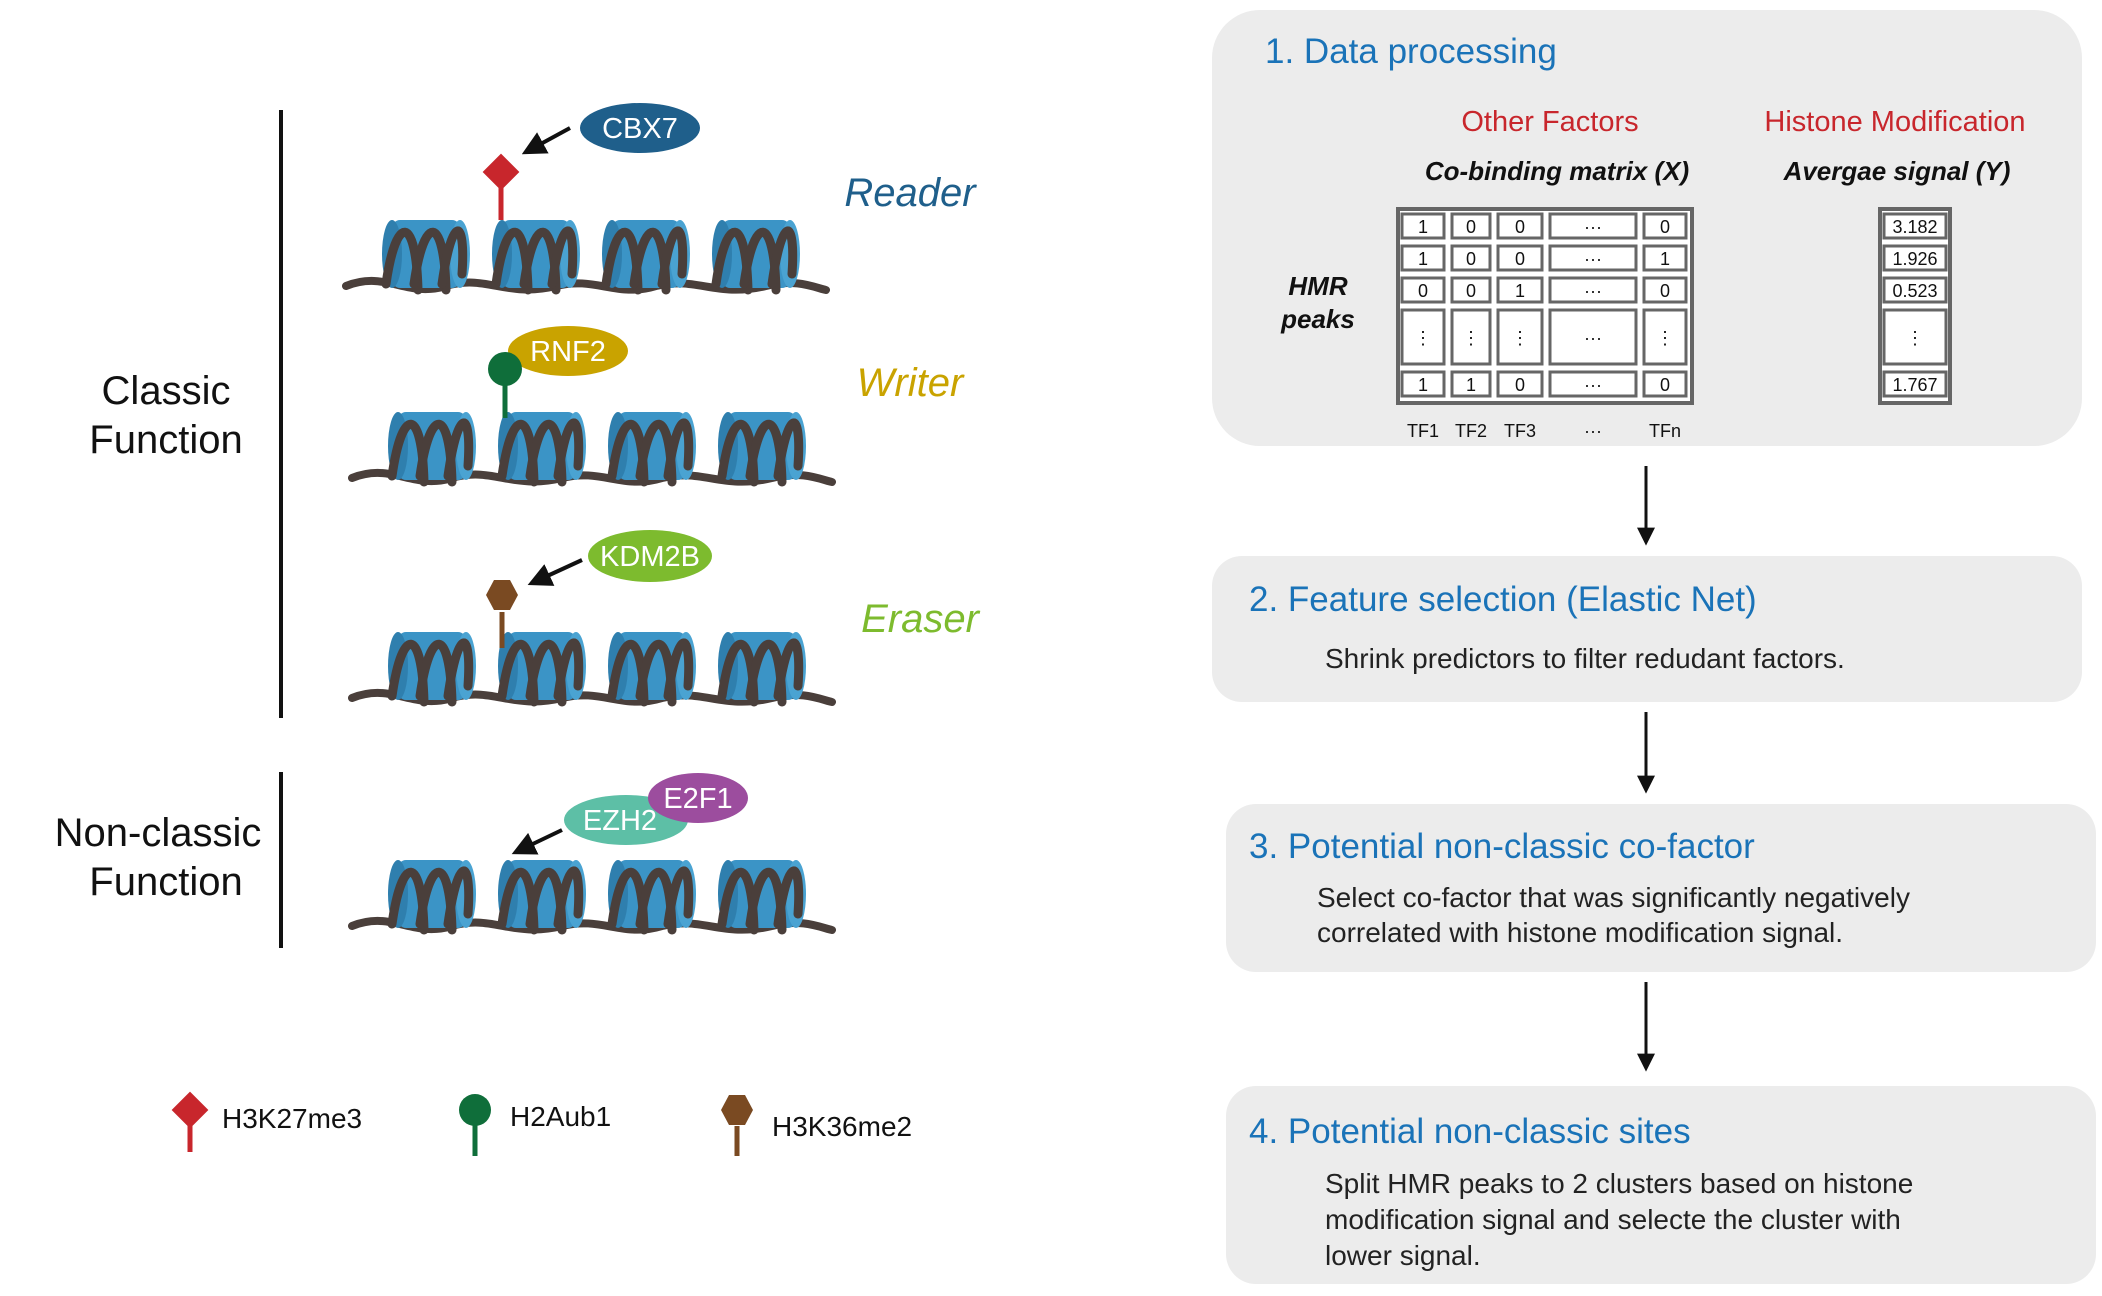 Image resolution: width=2102 pixels, height=1296 pixels. What do you see at coordinates (1470, 1131) in the screenshot?
I see `step4-title: 4. Potential non-classic sites` at bounding box center [1470, 1131].